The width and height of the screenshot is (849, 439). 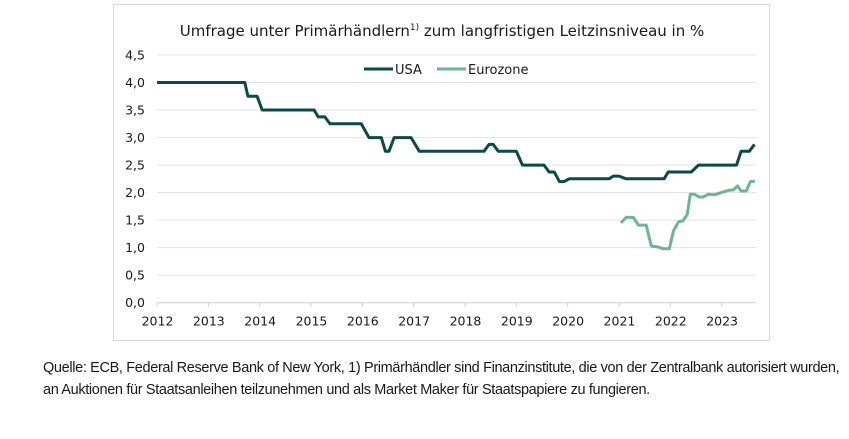 What do you see at coordinates (135, 247) in the screenshot?
I see `y-tick-label: 1,0` at bounding box center [135, 247].